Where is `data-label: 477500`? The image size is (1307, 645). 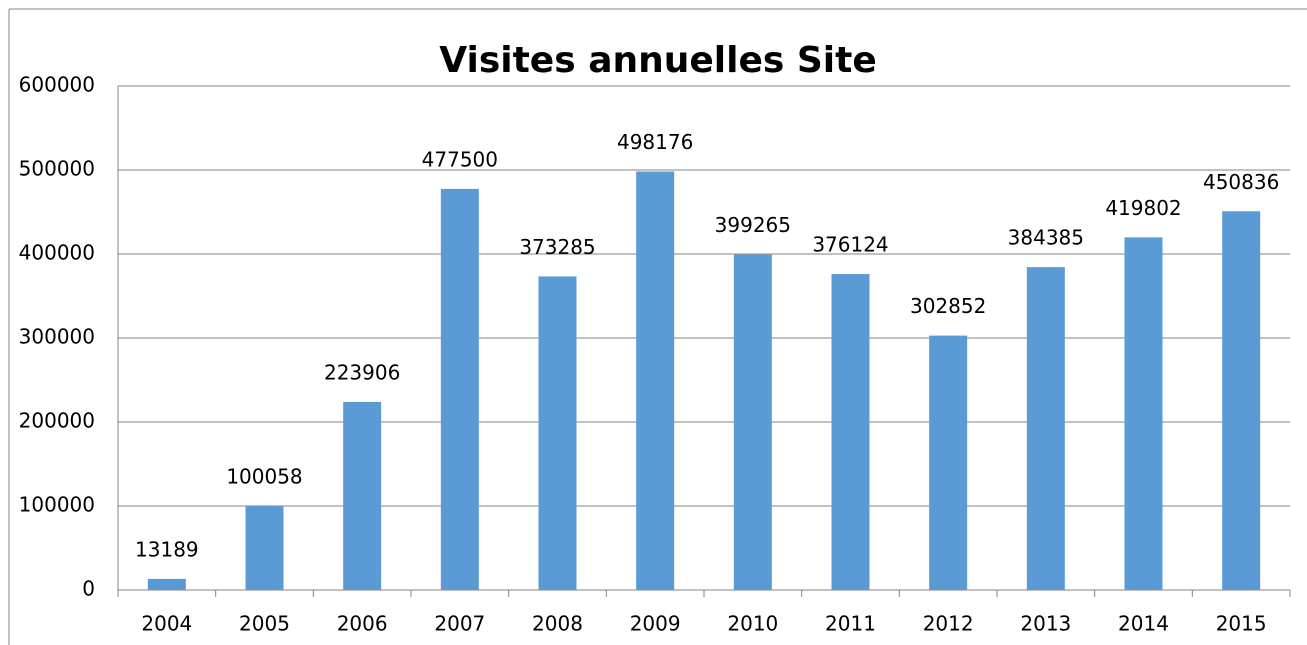
data-label: 477500 is located at coordinates (460, 159).